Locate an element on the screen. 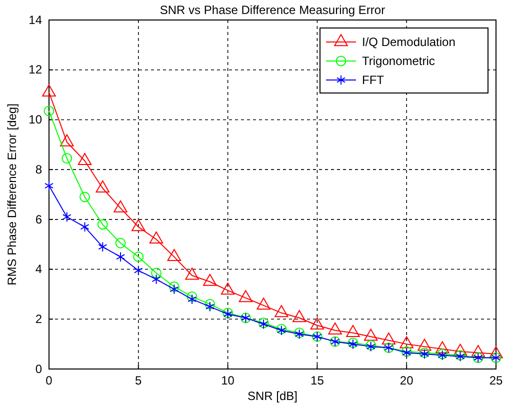  x-tick-label: 5 is located at coordinates (138, 381).